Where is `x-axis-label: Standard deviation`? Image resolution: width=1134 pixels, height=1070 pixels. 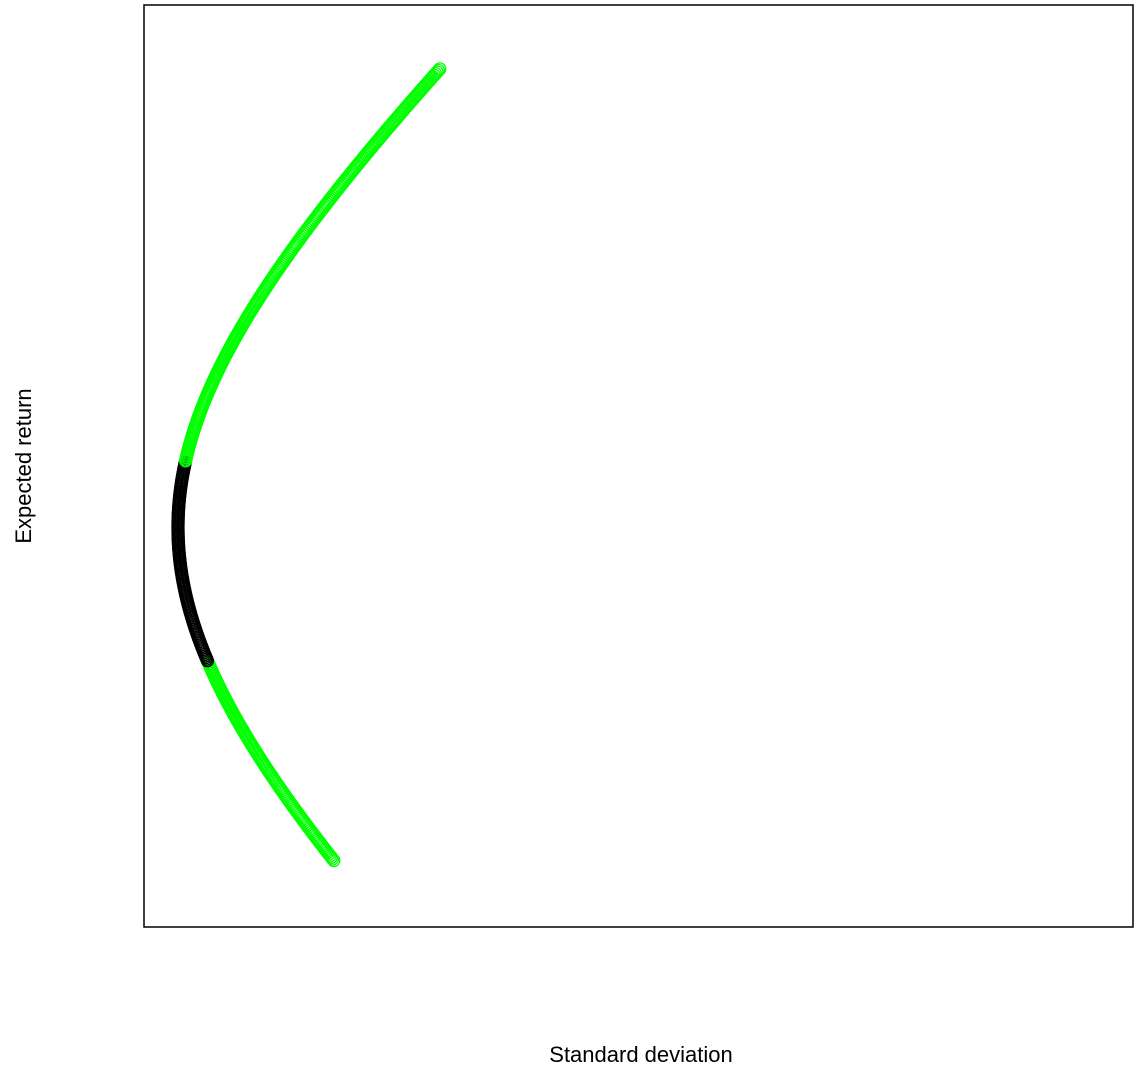
x-axis-label: Standard deviation is located at coordinates (640, 1054).